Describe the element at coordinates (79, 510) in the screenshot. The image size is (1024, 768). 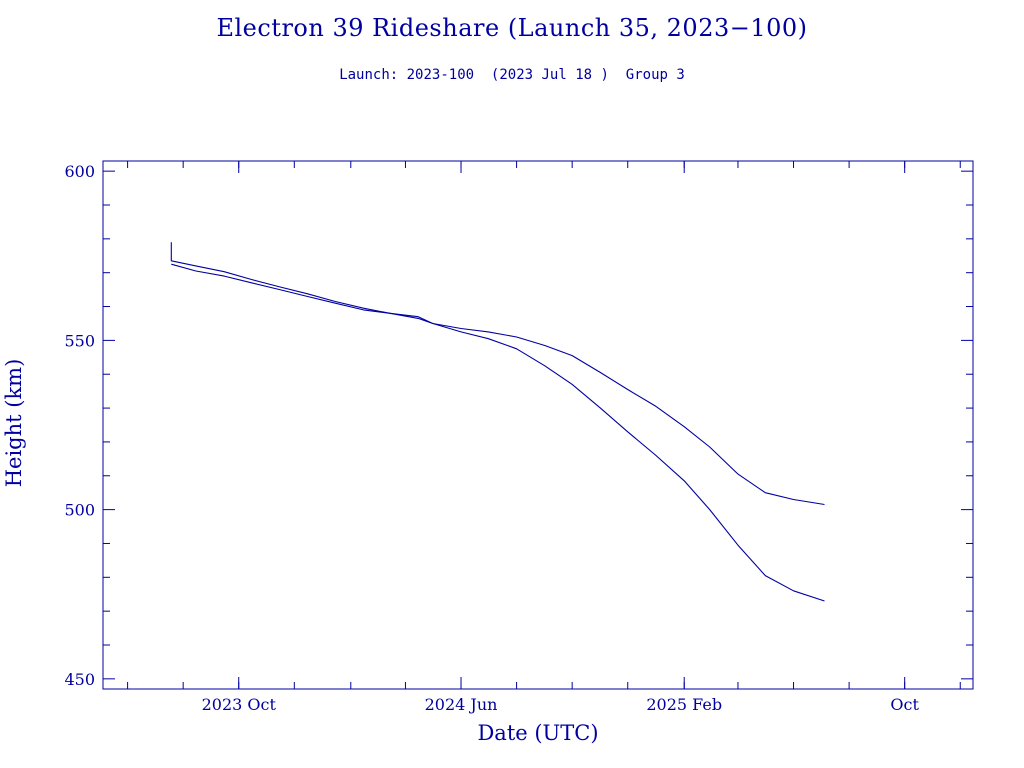
I see `y-tick-label: 500` at that location.